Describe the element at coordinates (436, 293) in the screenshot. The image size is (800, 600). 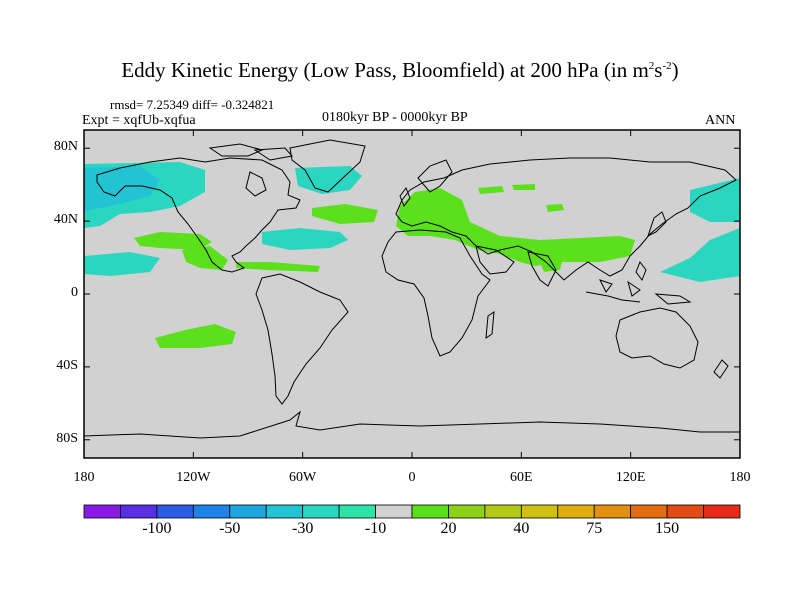
I see `coast-africa` at that location.